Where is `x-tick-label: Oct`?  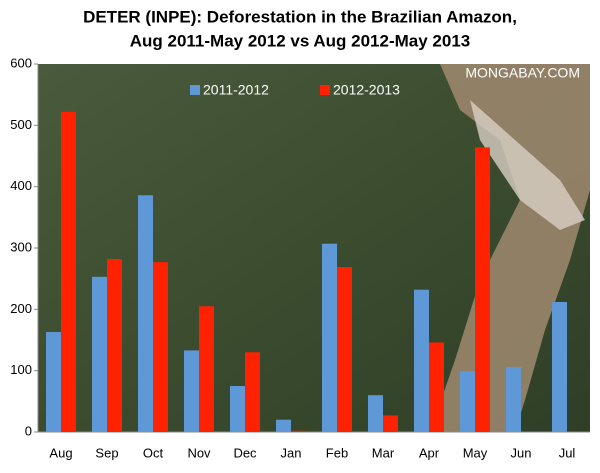 x-tick-label: Oct is located at coordinates (153, 452).